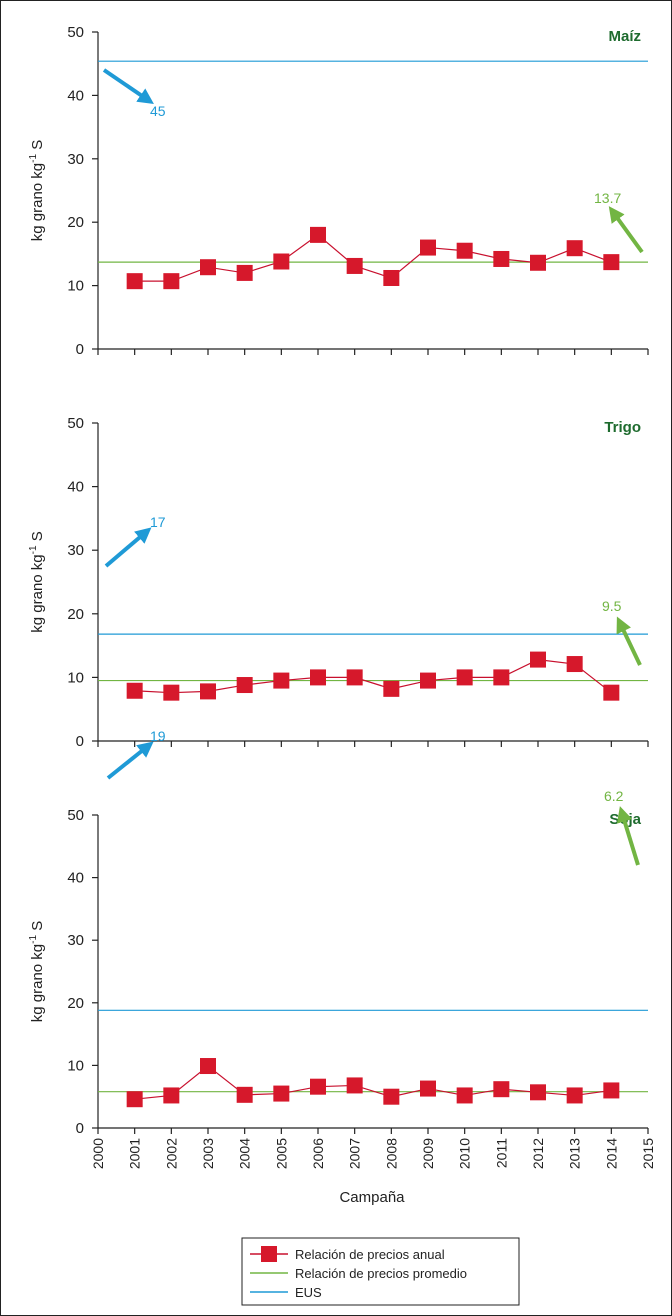  Describe the element at coordinates (607, 198) in the screenshot. I see `promedio-value-label: 13.7` at that location.